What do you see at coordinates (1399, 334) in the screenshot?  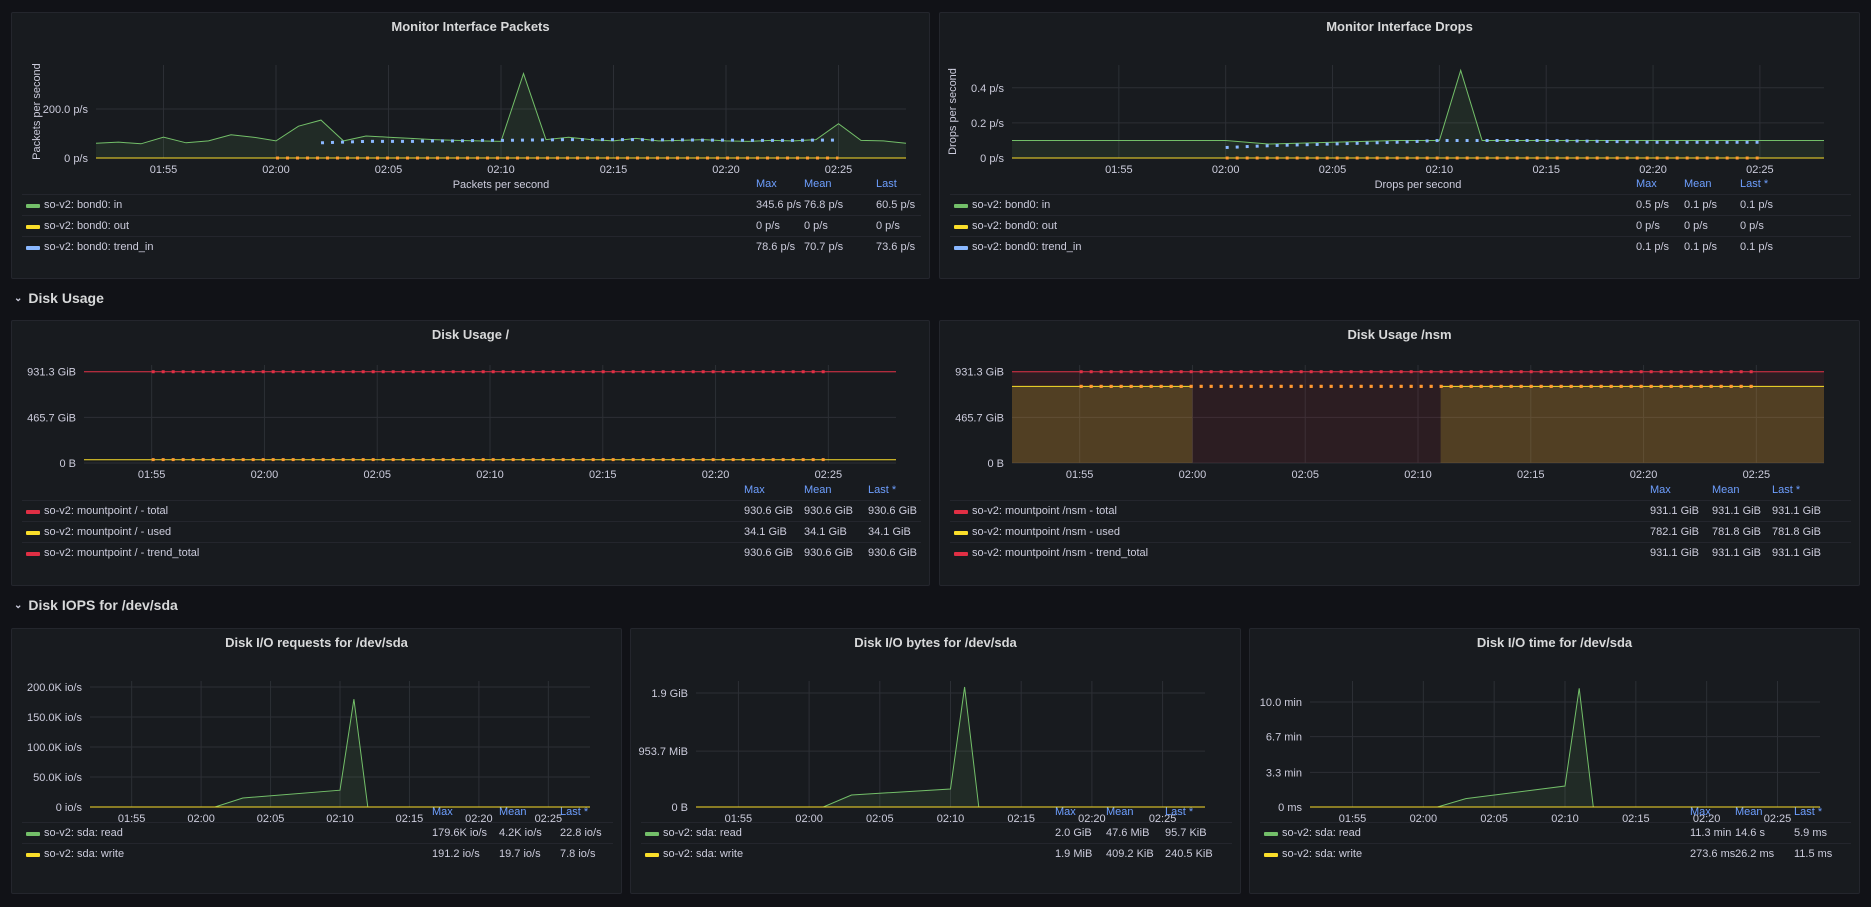 I see `panel-title: Disk Usage /nsm` at bounding box center [1399, 334].